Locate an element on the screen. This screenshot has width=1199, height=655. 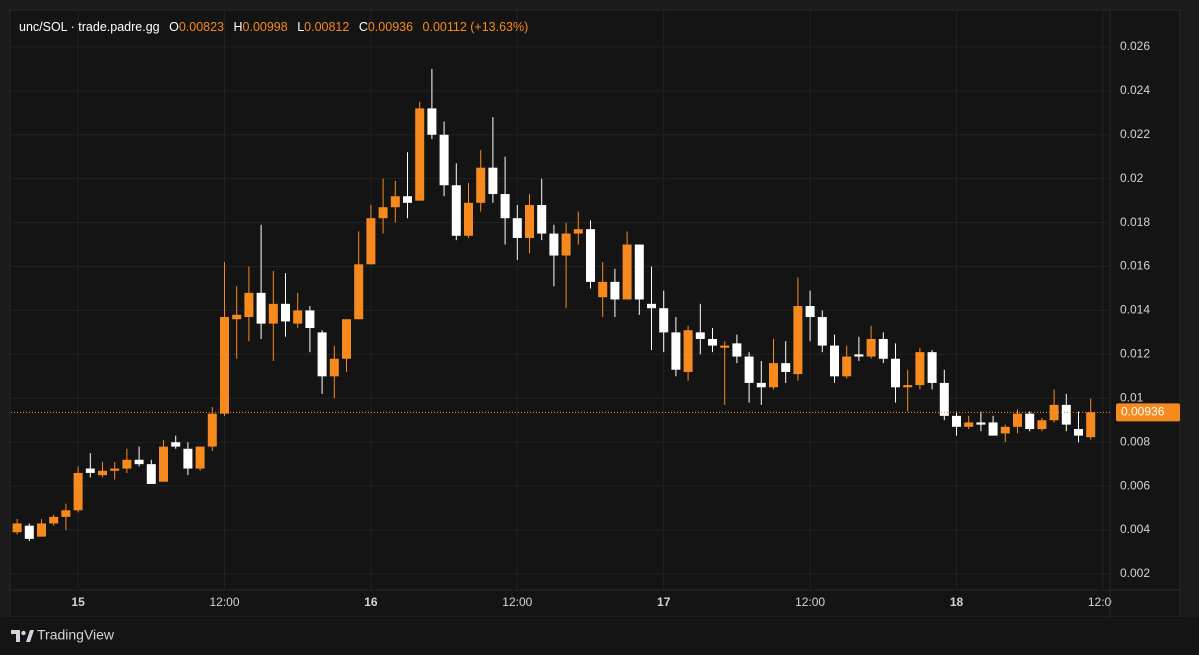
y-tick-label: 0.014 is located at coordinates (1135, 310).